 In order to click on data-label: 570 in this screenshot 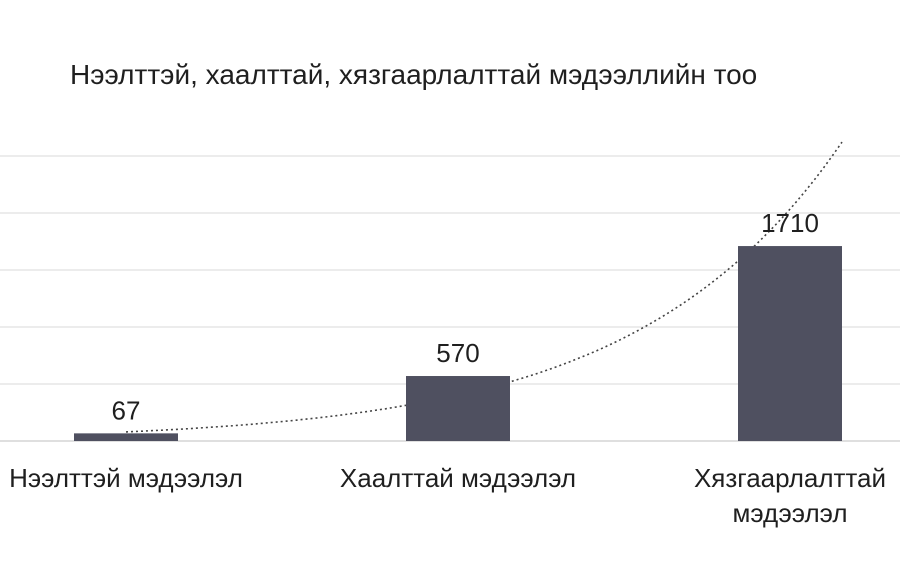, I will do `click(457, 353)`.